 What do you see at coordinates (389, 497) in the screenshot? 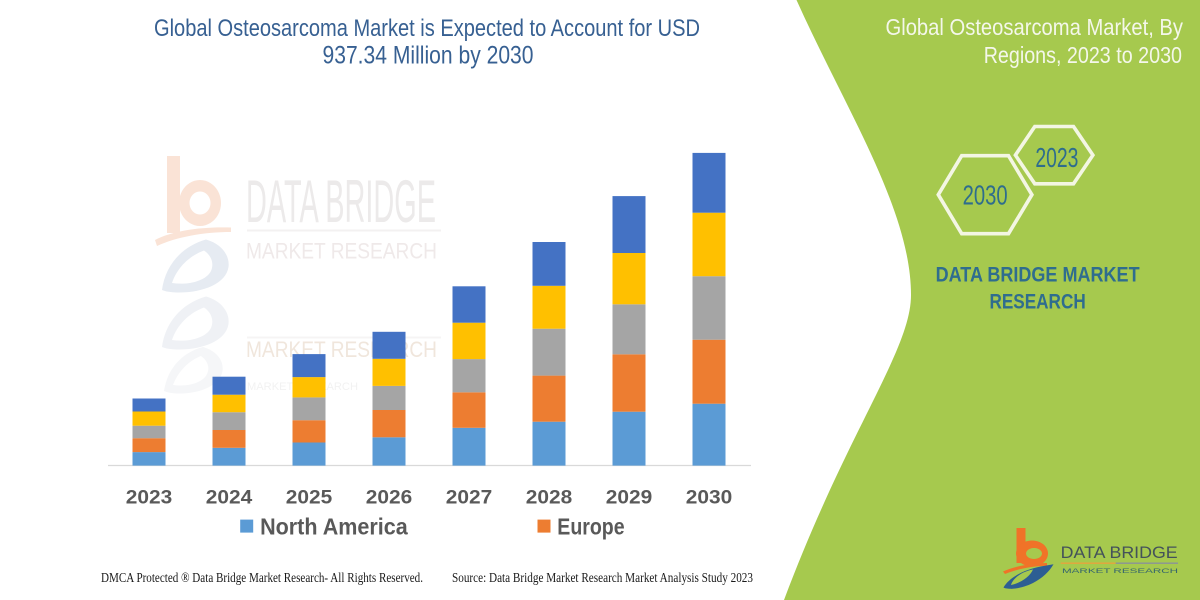
I see `svg-text: 2026` at bounding box center [389, 497].